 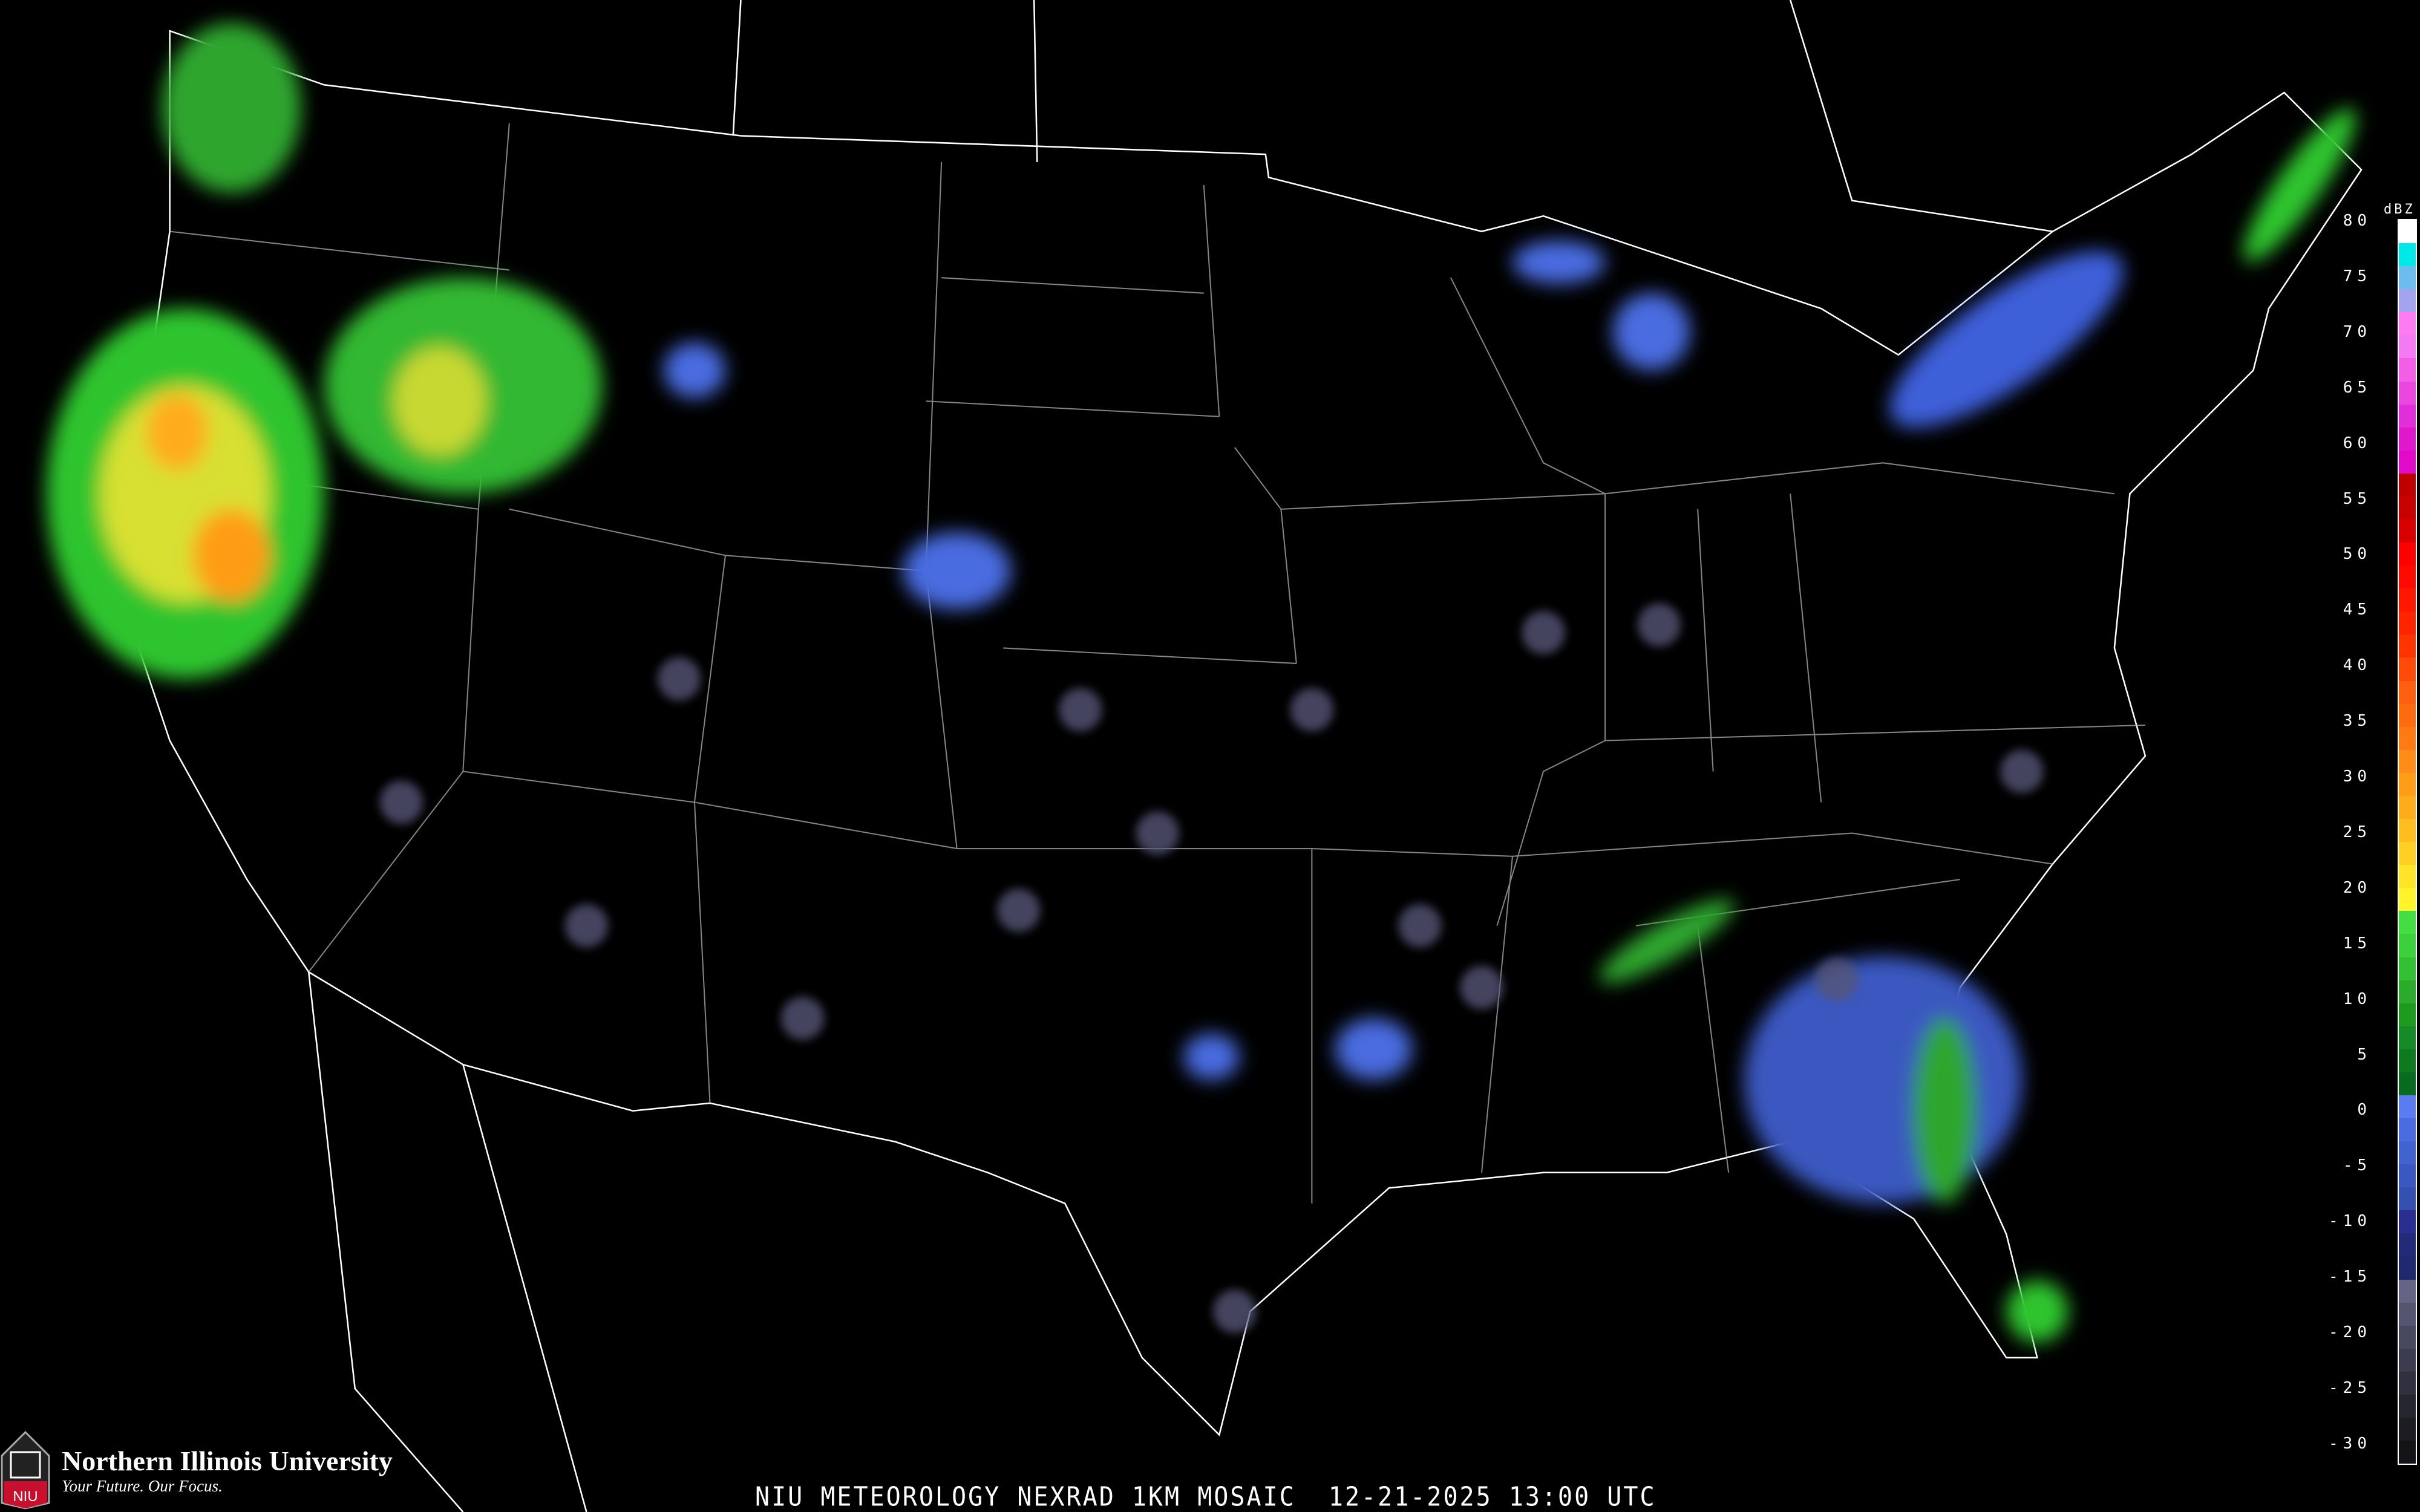 What do you see at coordinates (1410, 1496) in the screenshot?
I see `map-date: 12-21-2025` at bounding box center [1410, 1496].